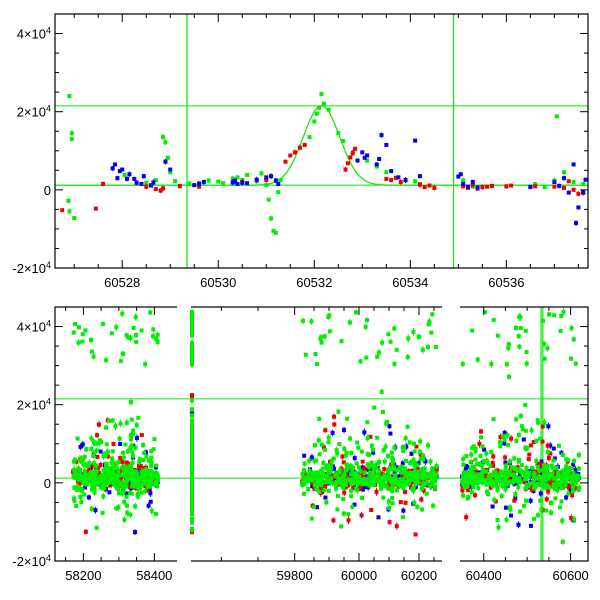 The image size is (600, 600). I want to click on y-tick-exponent: 4, so click(48, 109).